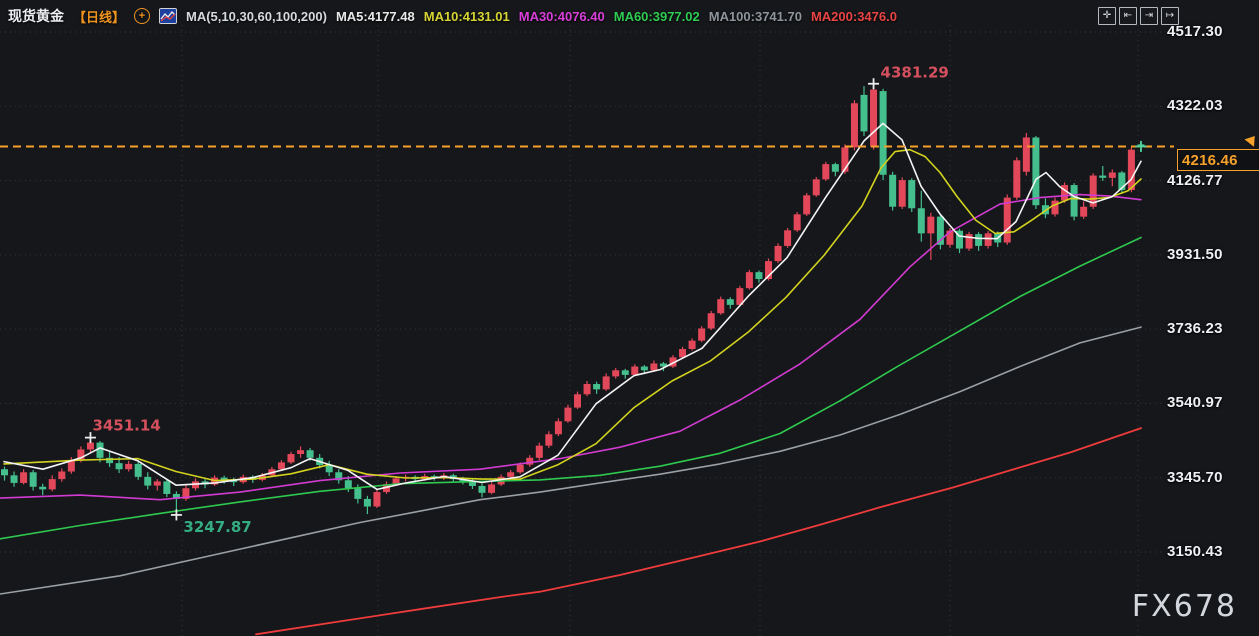 Image resolution: width=1259 pixels, height=636 pixels. What do you see at coordinates (1195, 477) in the screenshot?
I see `y-axis-label: 3345.70` at bounding box center [1195, 477].